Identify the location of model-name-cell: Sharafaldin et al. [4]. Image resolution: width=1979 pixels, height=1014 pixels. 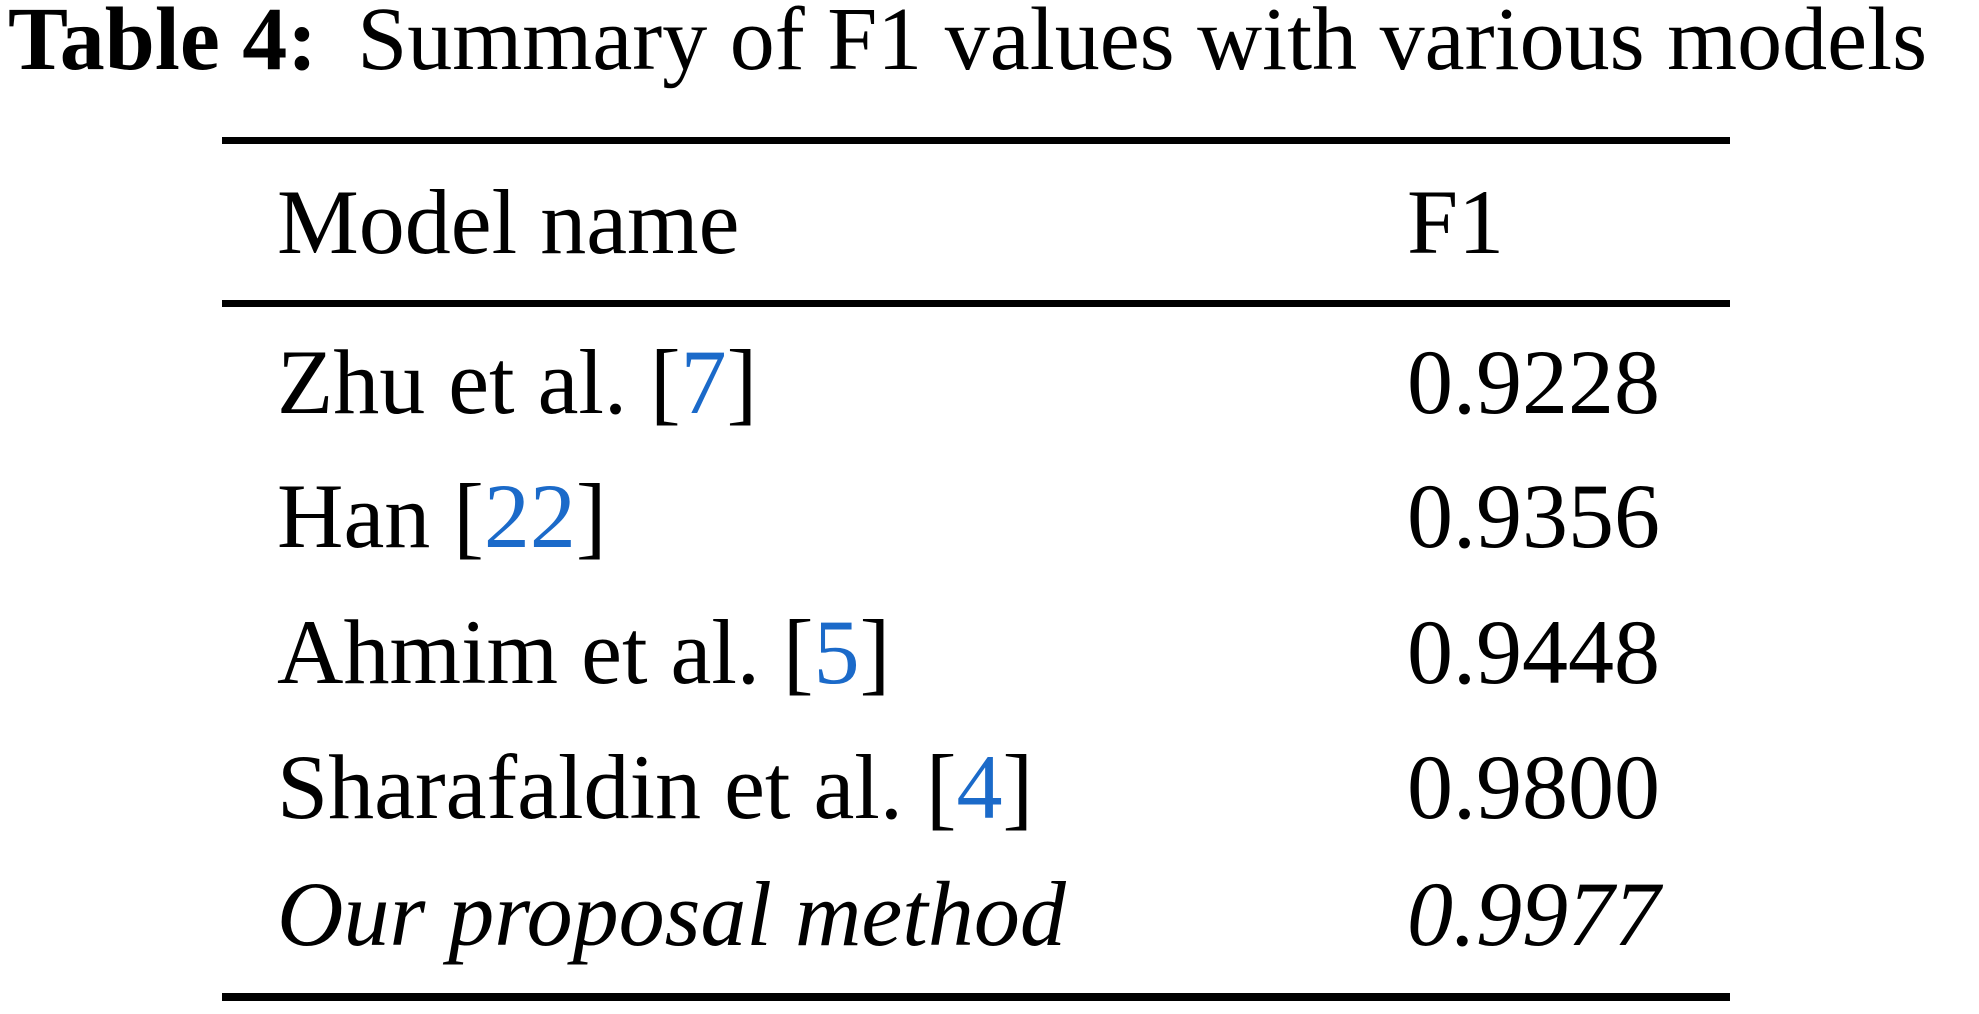
(655, 787).